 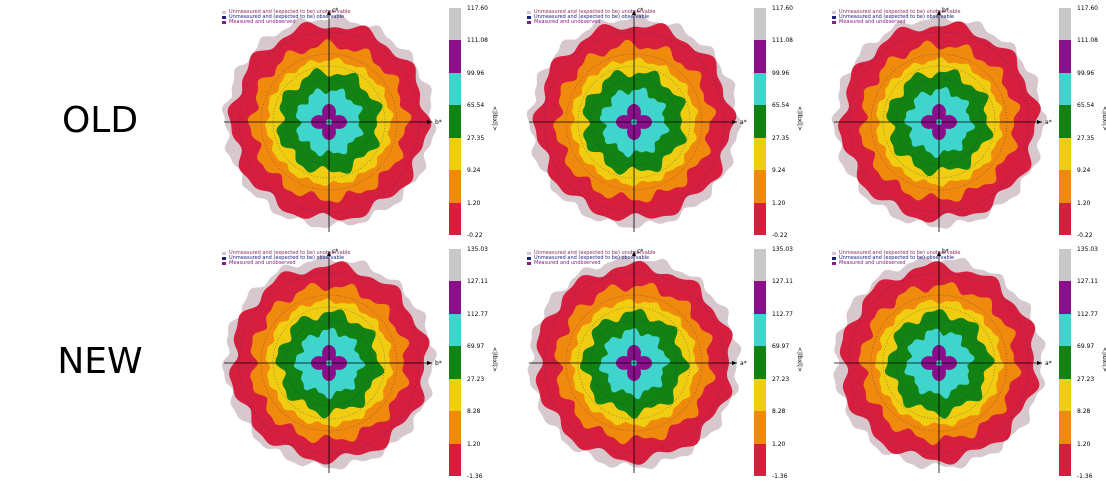 What do you see at coordinates (1087, 282) in the screenshot?
I see `colorbar-tick: 127.11` at bounding box center [1087, 282].